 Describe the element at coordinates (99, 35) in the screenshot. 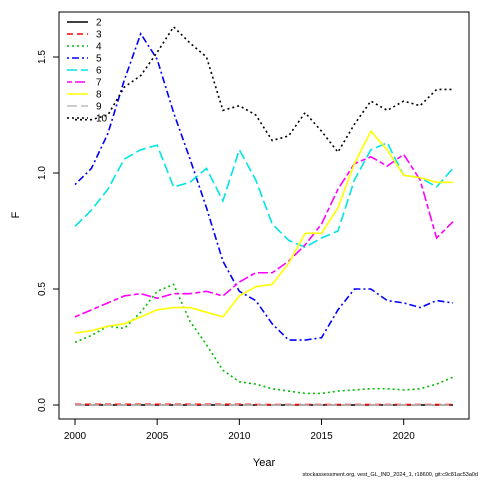

I see `legend-label-3: 3` at that location.